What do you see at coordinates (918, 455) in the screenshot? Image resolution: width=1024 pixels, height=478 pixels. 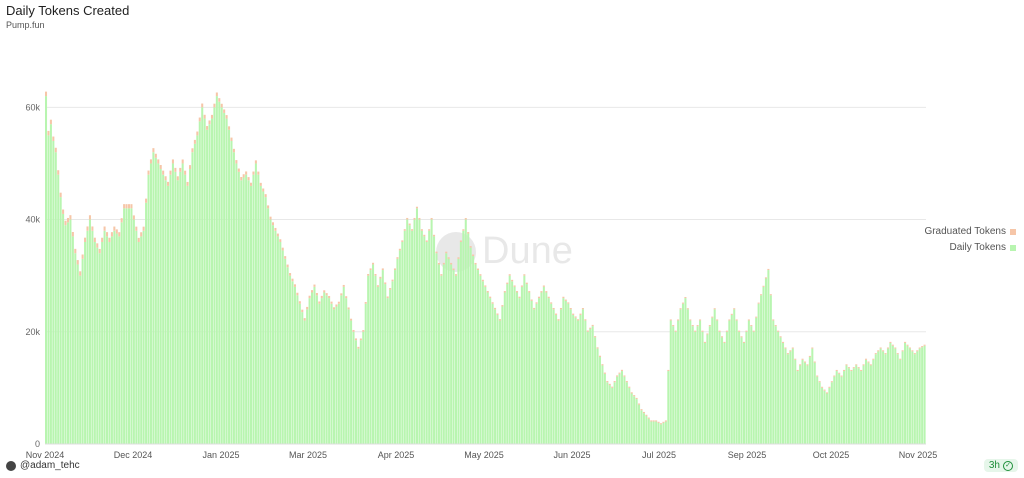 I see `x-tick-label: Nov 2025` at bounding box center [918, 455].